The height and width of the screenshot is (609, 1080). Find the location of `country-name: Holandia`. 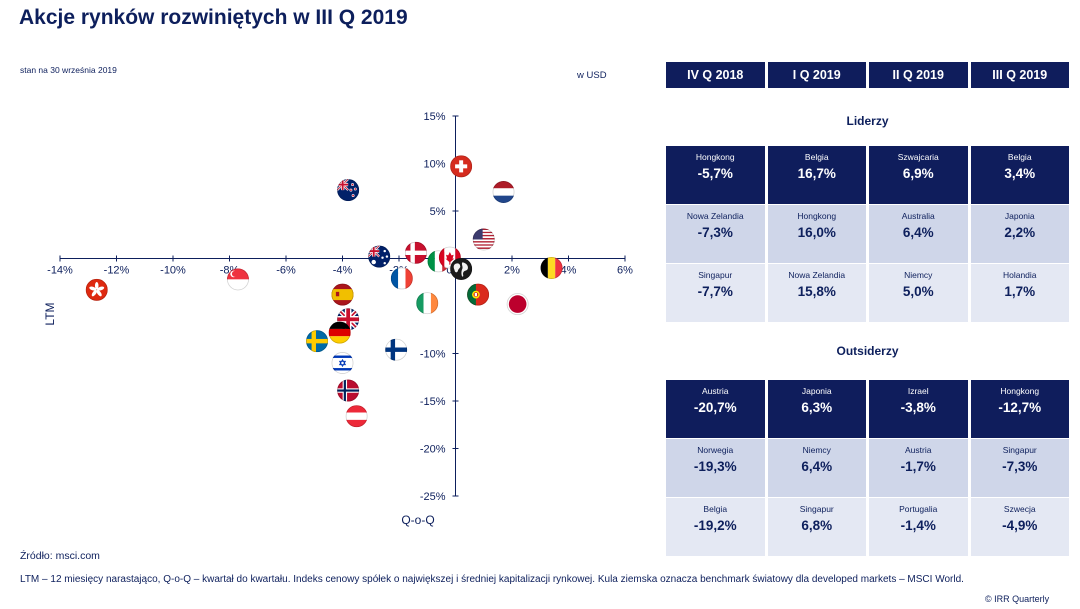

country-name: Holandia is located at coordinates (1019, 275).